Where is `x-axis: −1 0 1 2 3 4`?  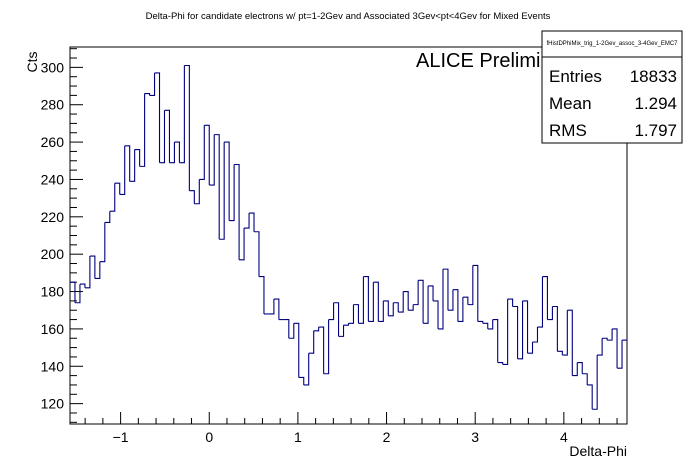 x-axis: −1 0 1 2 3 4 is located at coordinates (351, 428).